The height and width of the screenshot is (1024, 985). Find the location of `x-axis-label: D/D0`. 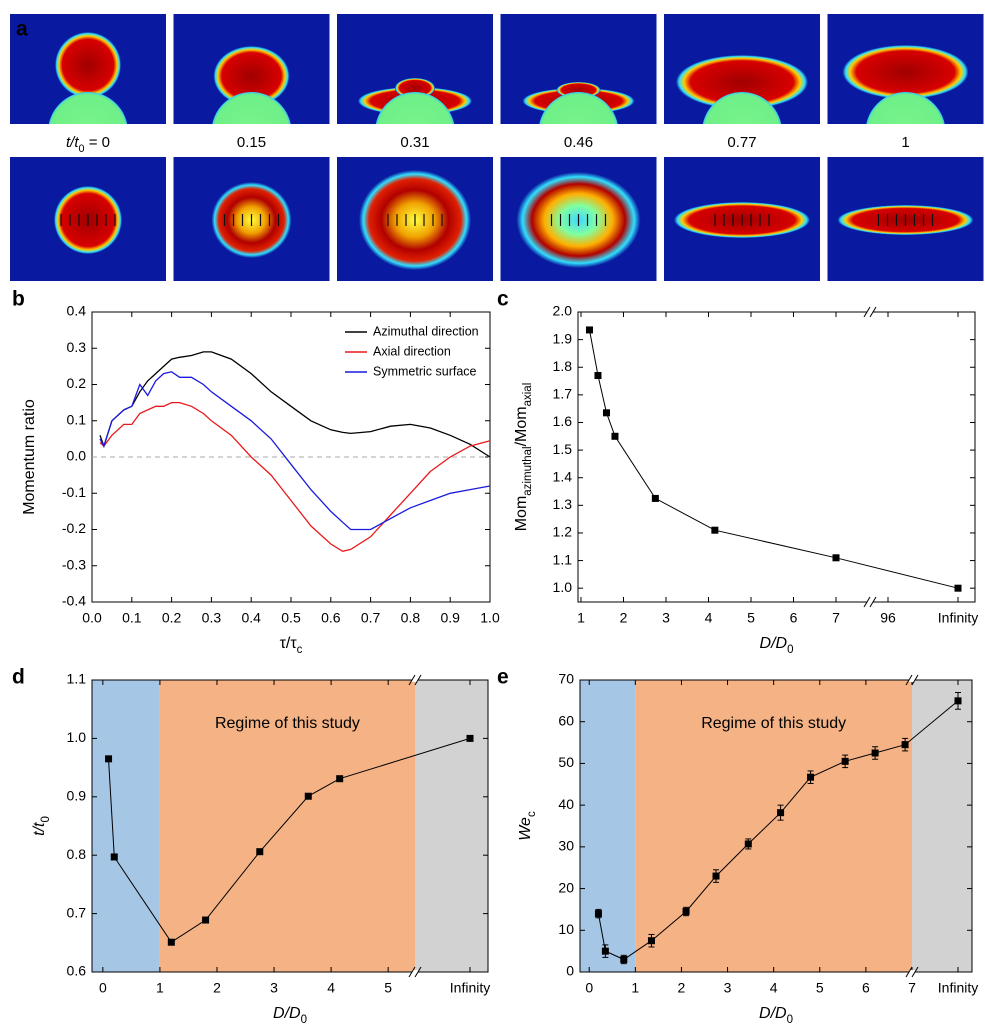

x-axis-label: D/D0 is located at coordinates (290, 1014).